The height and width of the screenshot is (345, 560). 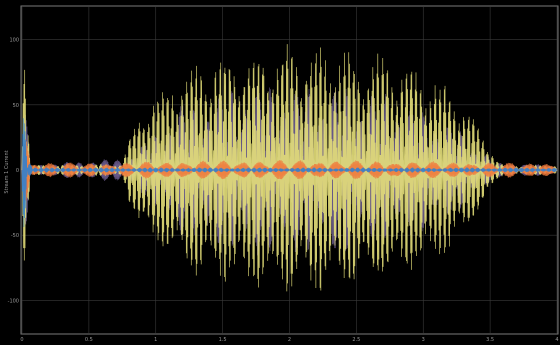 I want to click on y-tick-label: 100, so click(x=14, y=41).